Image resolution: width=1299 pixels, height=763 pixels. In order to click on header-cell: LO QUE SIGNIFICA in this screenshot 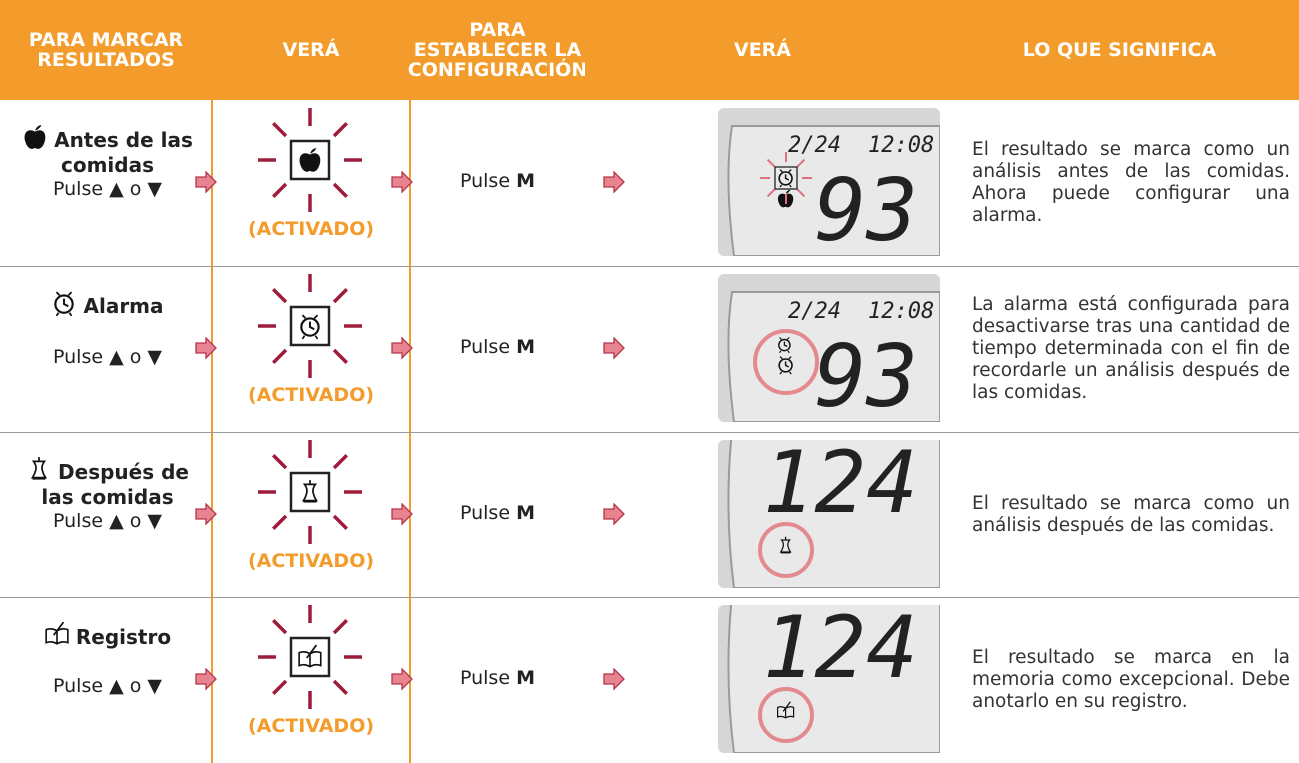, I will do `click(1119, 50)`.